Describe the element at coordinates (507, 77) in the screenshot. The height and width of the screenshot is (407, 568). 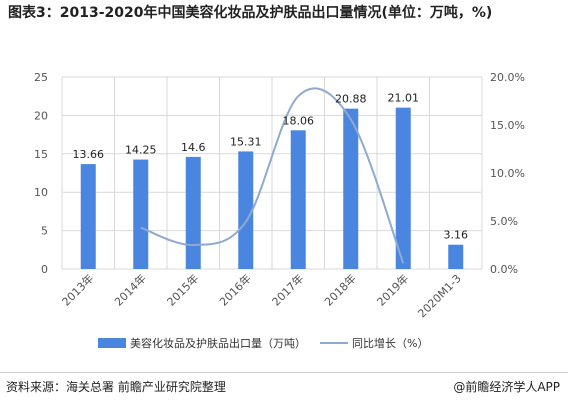
I see `right-axis-tick-label: 20.0%` at that location.